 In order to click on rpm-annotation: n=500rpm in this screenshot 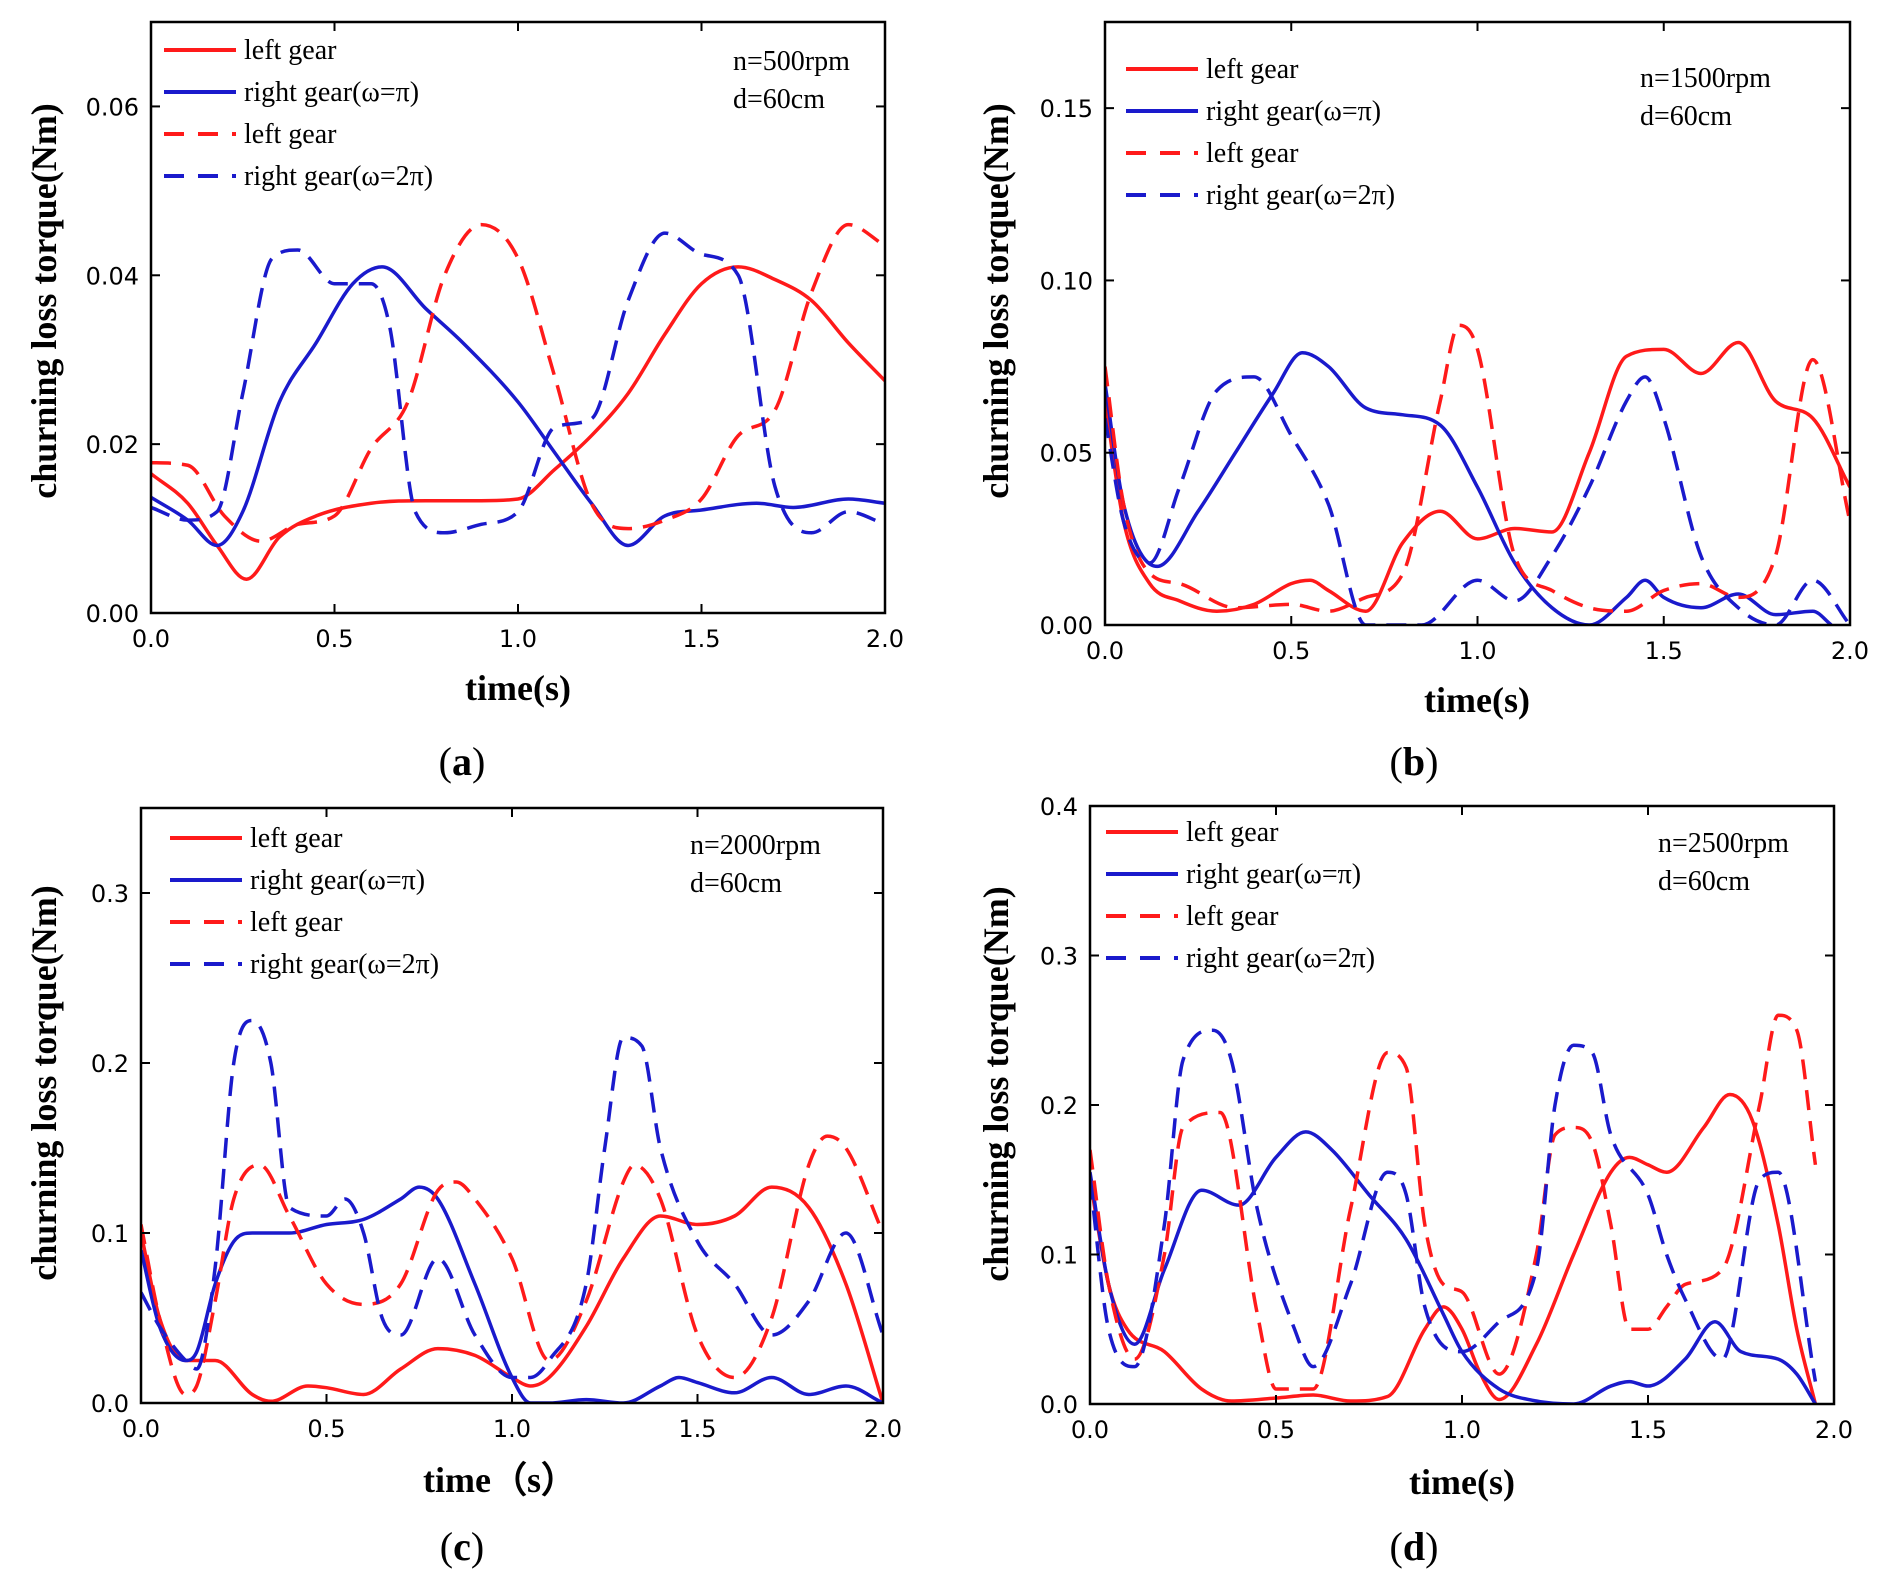, I will do `click(791, 61)`.